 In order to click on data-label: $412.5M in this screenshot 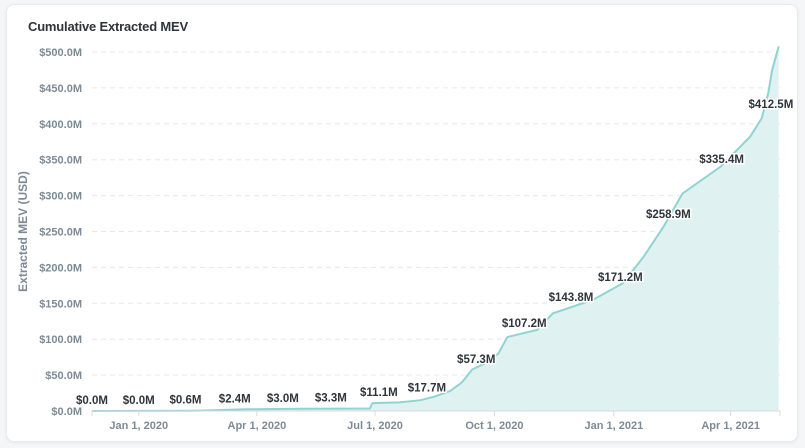, I will do `click(771, 105)`.